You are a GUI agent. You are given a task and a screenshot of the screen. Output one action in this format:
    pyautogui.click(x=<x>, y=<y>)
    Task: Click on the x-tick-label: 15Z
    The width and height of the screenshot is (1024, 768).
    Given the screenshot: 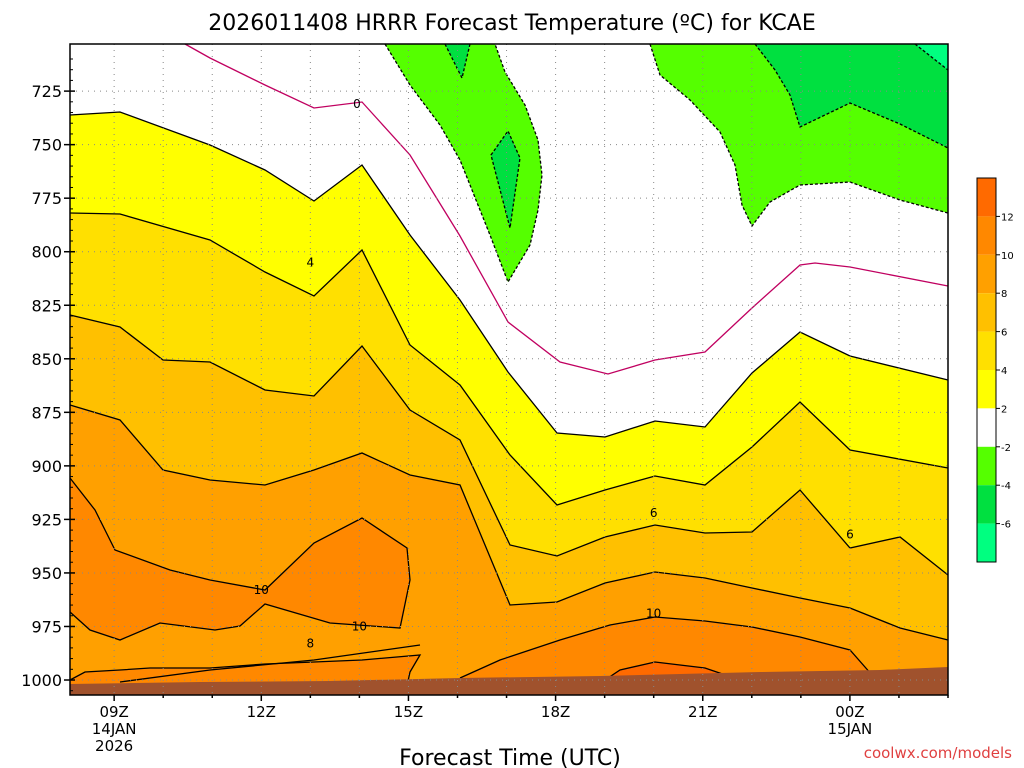 What is the action you would take?
    pyautogui.click(x=408, y=712)
    